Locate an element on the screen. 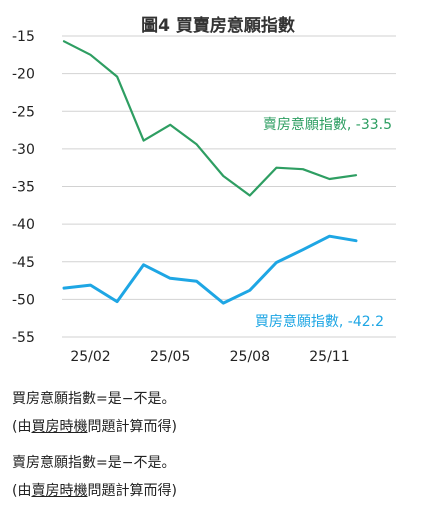 The width and height of the screenshot is (435, 518). y-tick-label: -25 is located at coordinates (23, 112).